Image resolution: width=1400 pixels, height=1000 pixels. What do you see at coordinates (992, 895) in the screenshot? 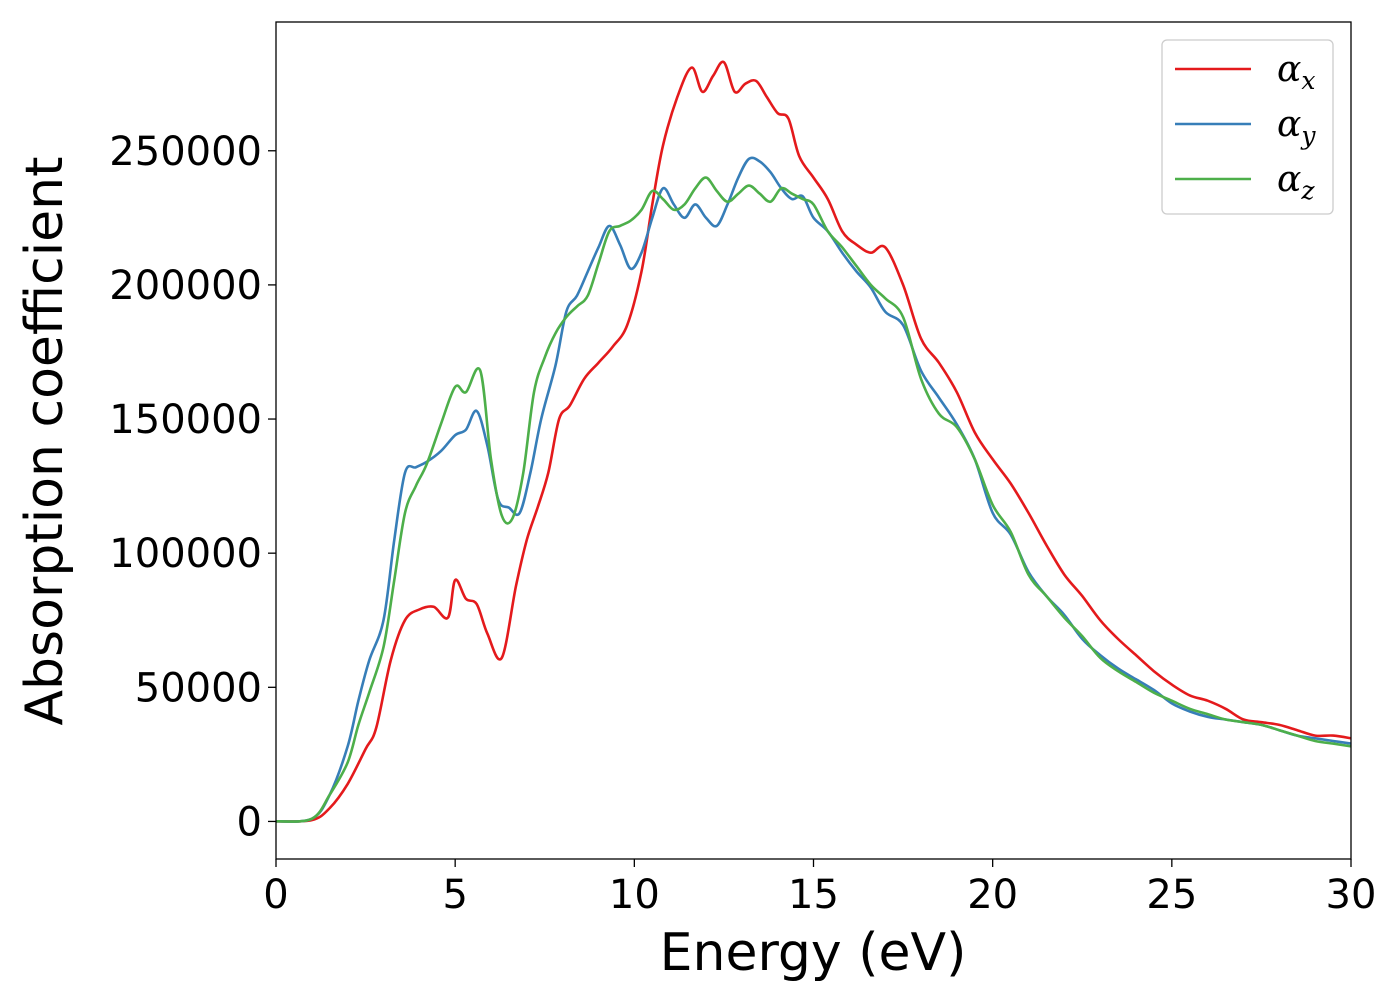
I see `x-tick-label: 20` at bounding box center [992, 895].